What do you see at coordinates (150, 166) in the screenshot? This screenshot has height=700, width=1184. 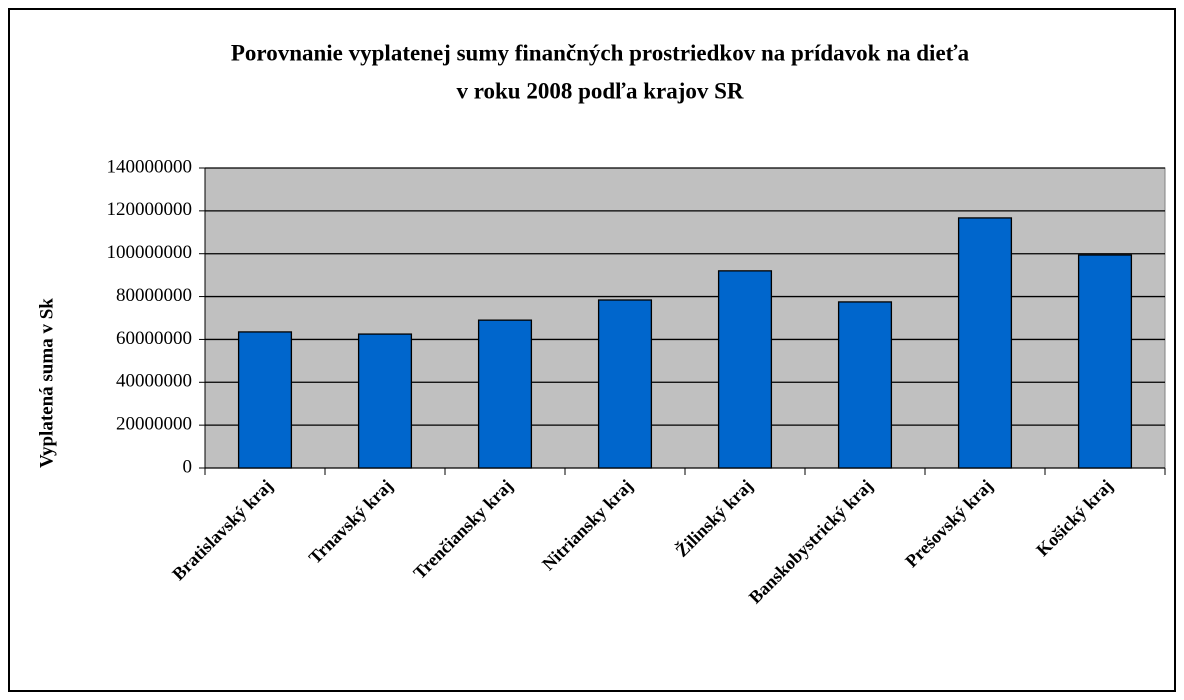 I see `y-tick-label: 140000000` at bounding box center [150, 166].